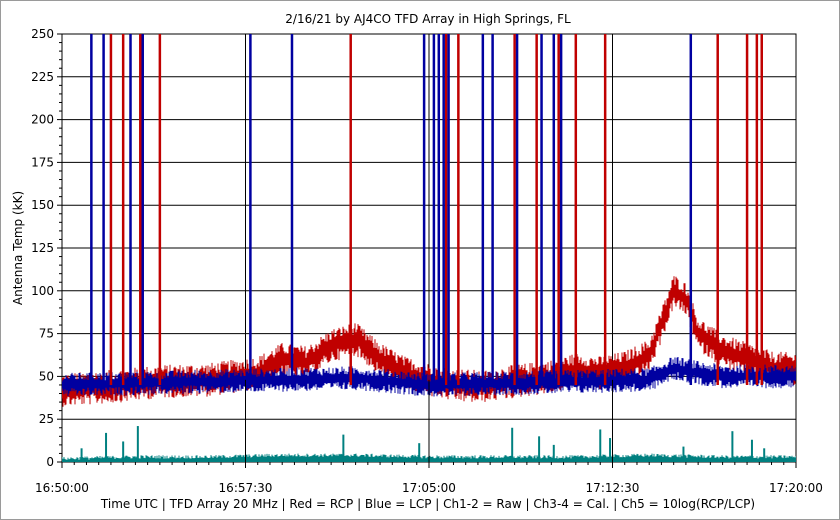 Image resolution: width=840 pixels, height=520 pixels. Describe the element at coordinates (46, 419) in the screenshot. I see `y-tick-label: 25` at that location.